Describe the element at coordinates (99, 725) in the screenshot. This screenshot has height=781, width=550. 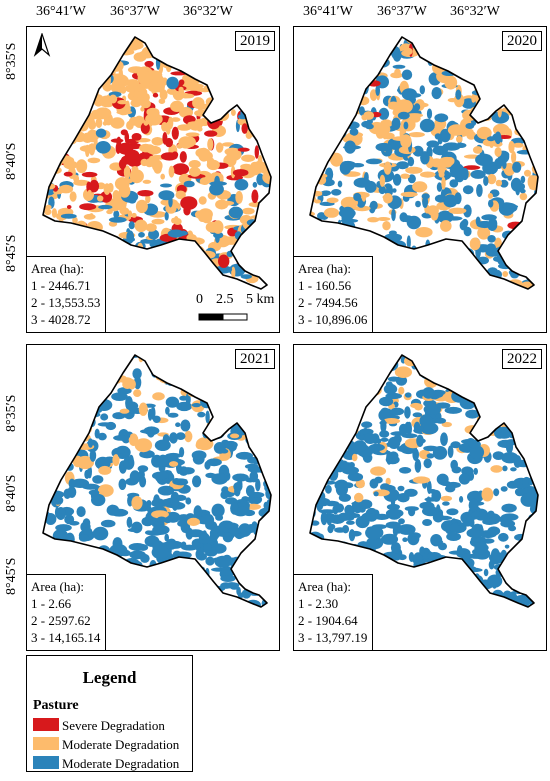
I see `legend-item-severe: Severe Degradation` at that location.